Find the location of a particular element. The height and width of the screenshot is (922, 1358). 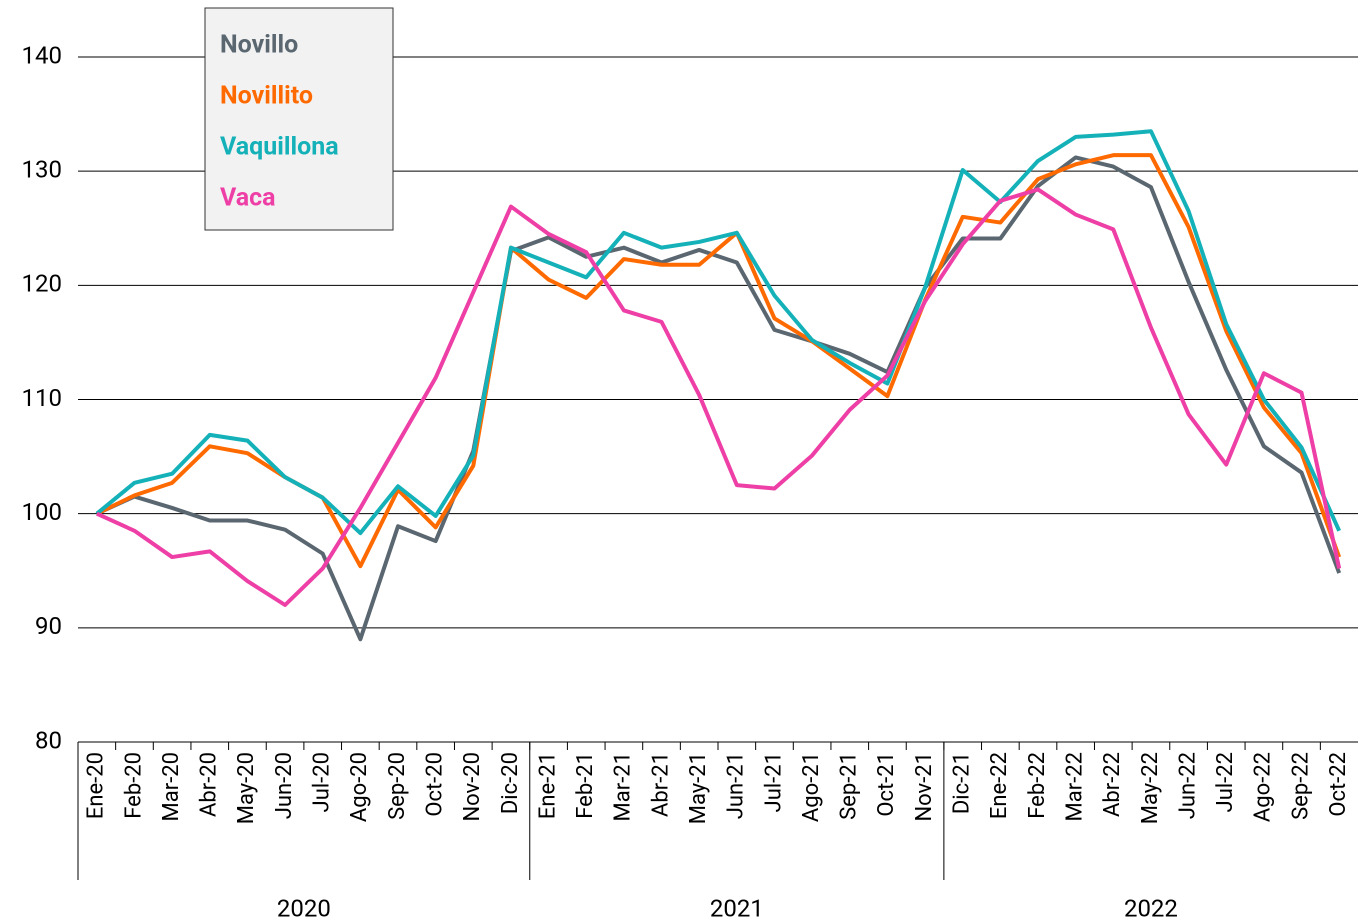

x-tick-label: Jun-20 is located at coordinates (284, 785).